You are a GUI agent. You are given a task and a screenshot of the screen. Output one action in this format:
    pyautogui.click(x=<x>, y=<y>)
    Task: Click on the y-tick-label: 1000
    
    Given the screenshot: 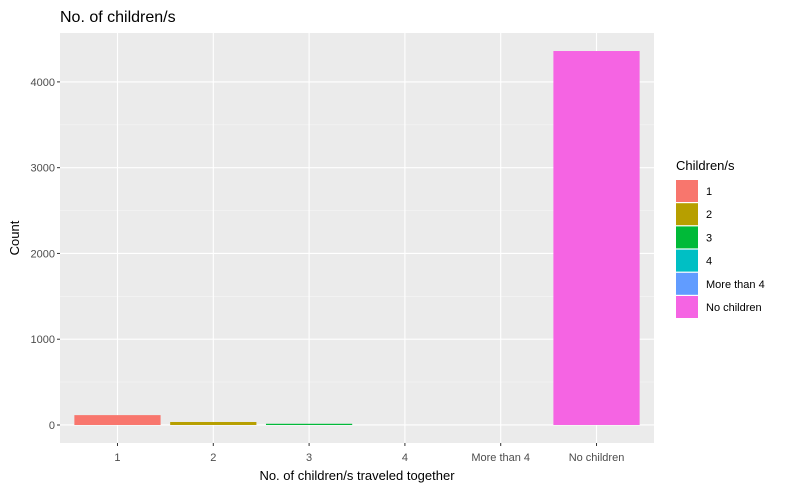 What is the action you would take?
    pyautogui.click(x=43, y=340)
    